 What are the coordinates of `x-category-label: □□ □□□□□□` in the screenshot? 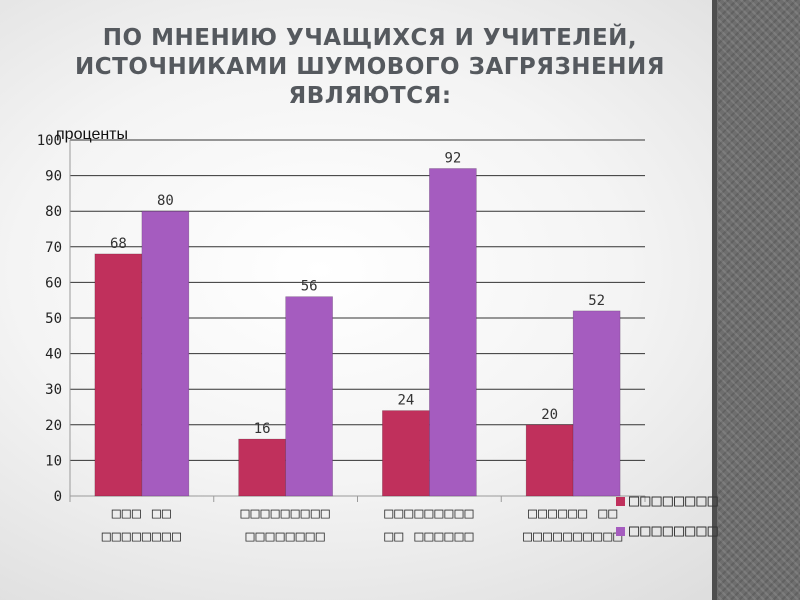 It's located at (429, 536).